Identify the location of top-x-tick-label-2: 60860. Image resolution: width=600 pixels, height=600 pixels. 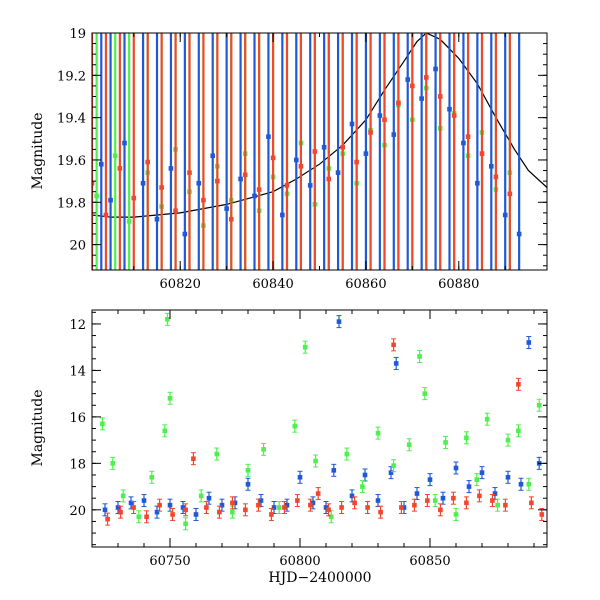
(365, 284).